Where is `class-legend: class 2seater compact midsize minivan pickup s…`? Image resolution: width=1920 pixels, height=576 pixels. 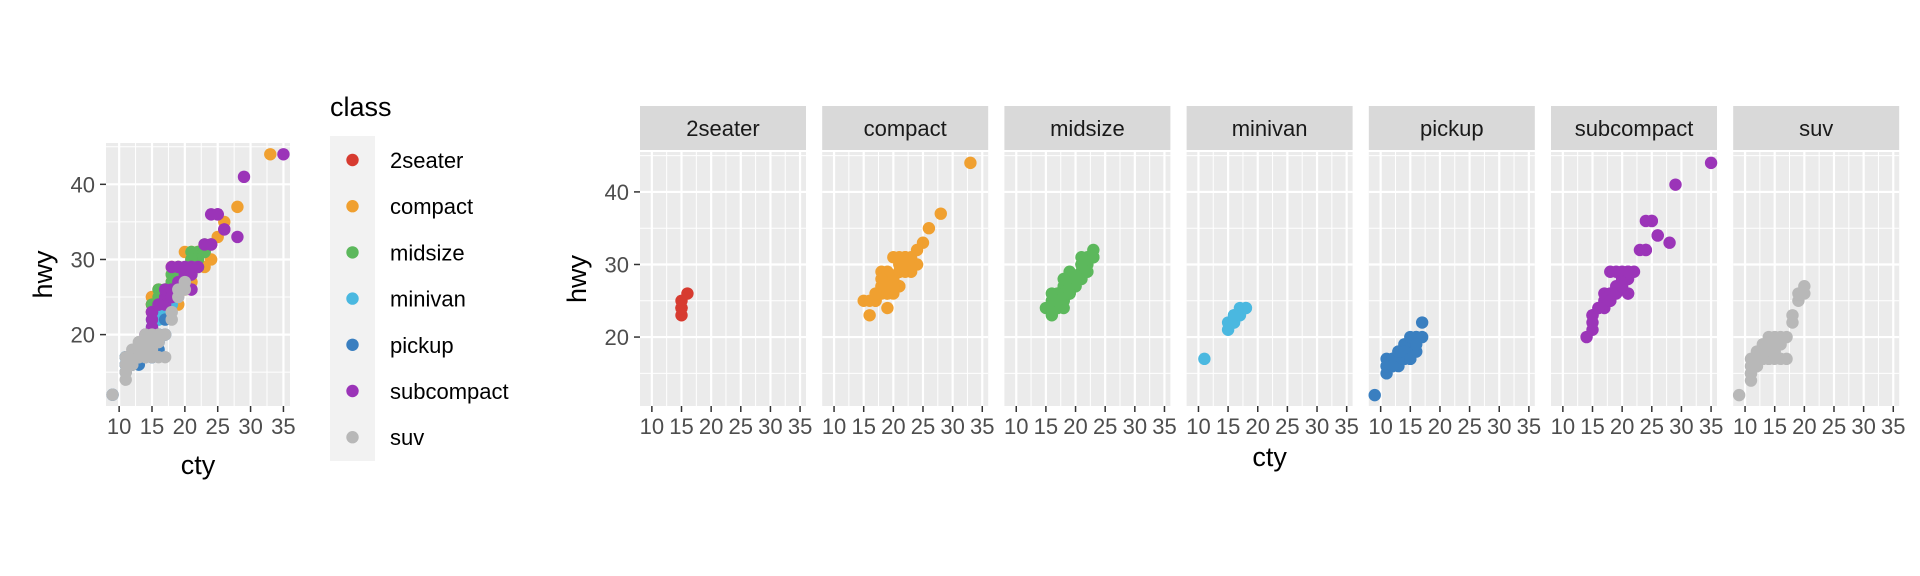 class-legend: class 2seater compact midsize minivan pickup s… is located at coordinates (419, 276).